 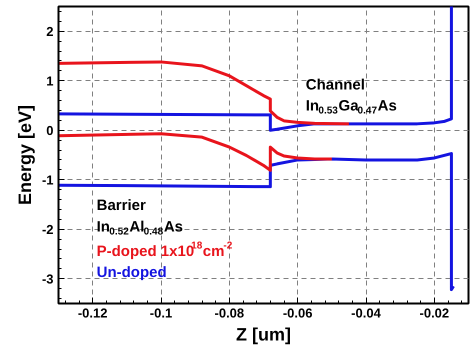 I want to click on y-tick-label: 1, so click(x=50, y=80).